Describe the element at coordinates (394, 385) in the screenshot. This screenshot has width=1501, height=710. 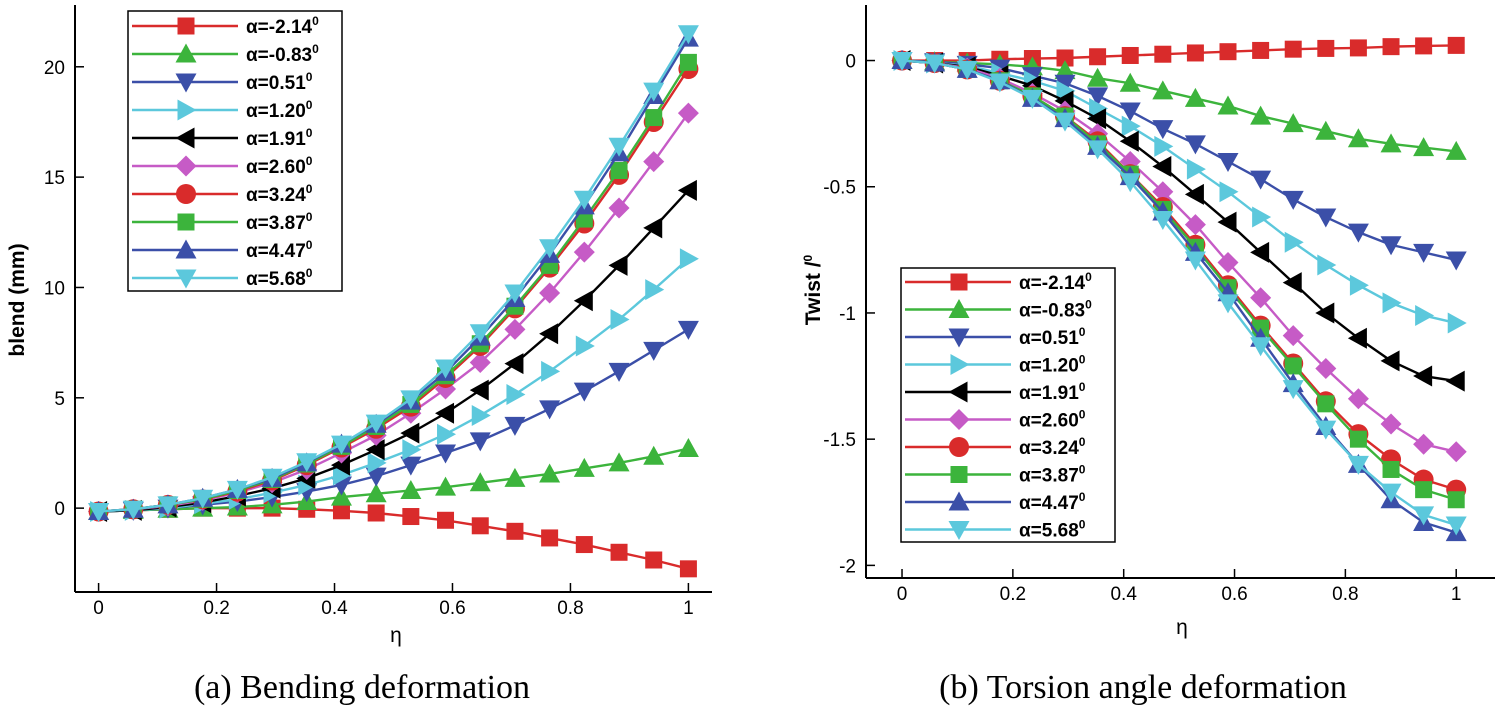
I see `a-series-line` at that location.